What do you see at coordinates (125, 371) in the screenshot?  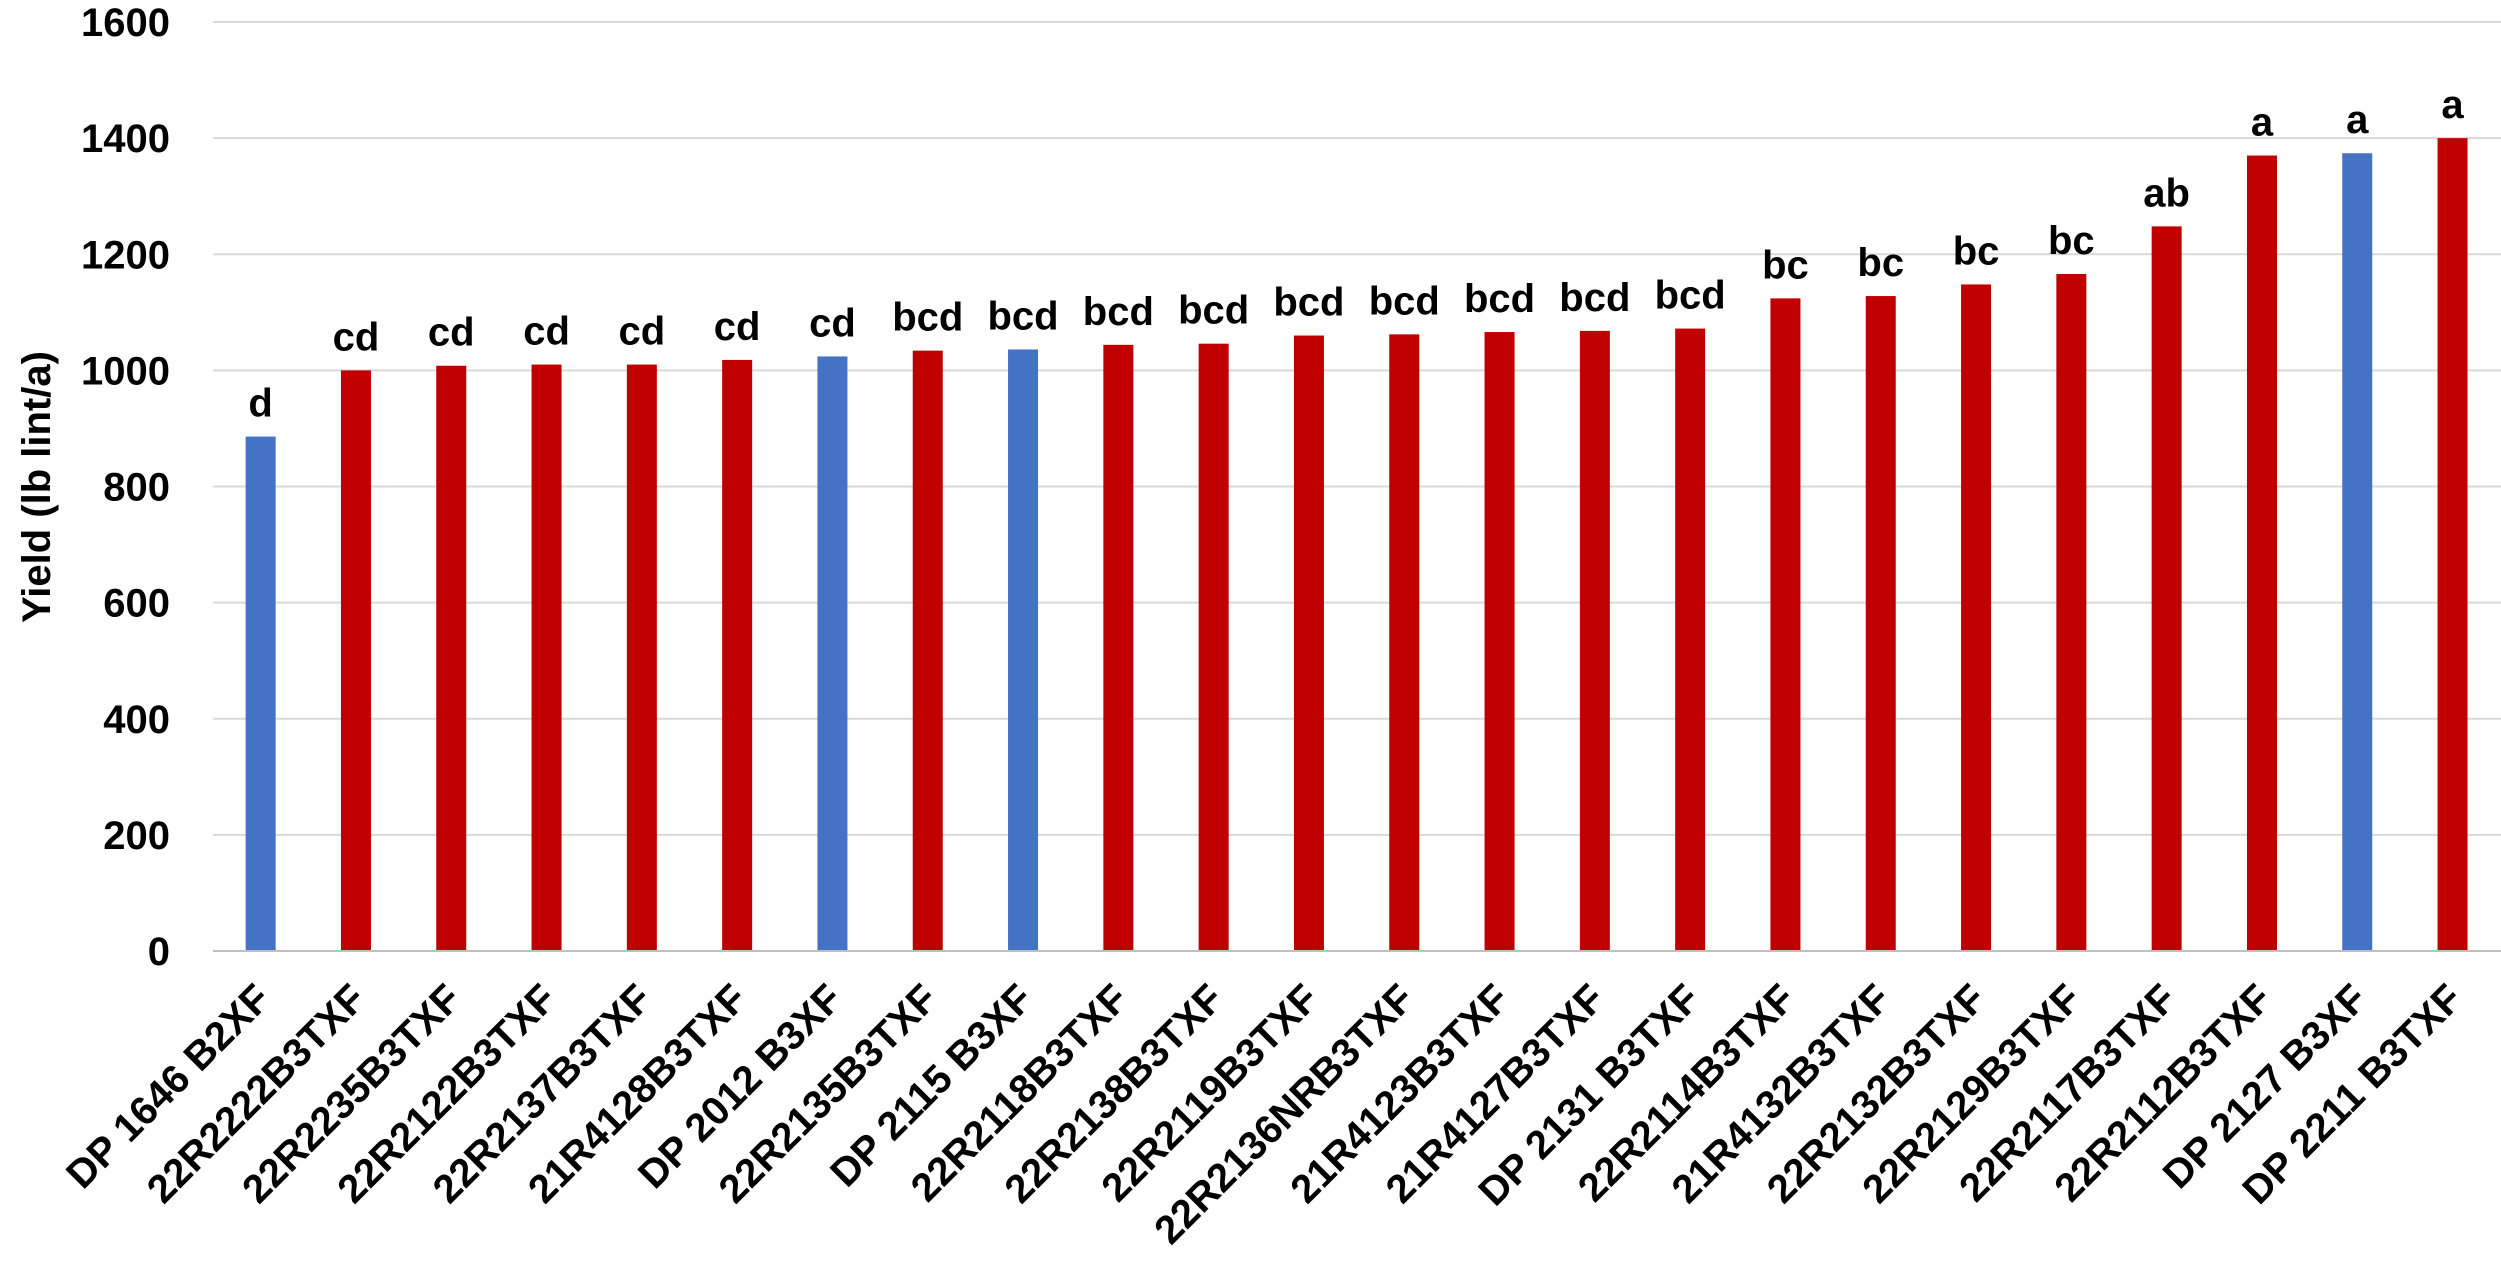 I see `y-tick-label: 1000` at bounding box center [125, 371].